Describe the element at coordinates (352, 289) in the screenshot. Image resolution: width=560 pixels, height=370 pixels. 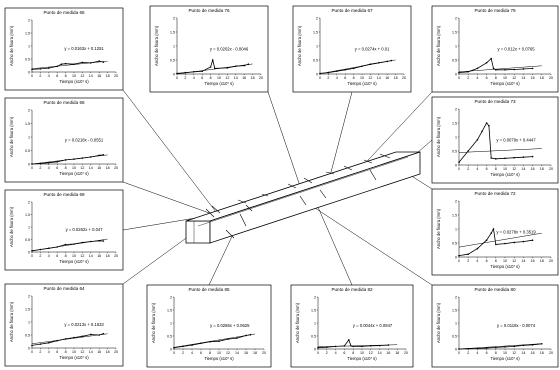
I see `chart-title: Punto de medida 82` at that location.